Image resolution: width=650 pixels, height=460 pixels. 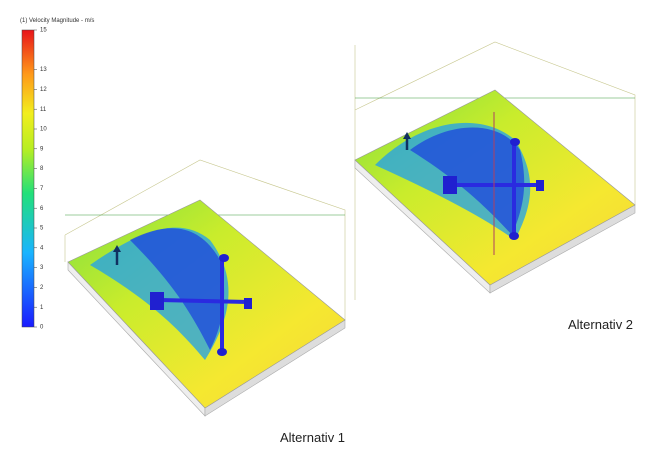 I want to click on caption: Alternativ 1, so click(x=312, y=437).